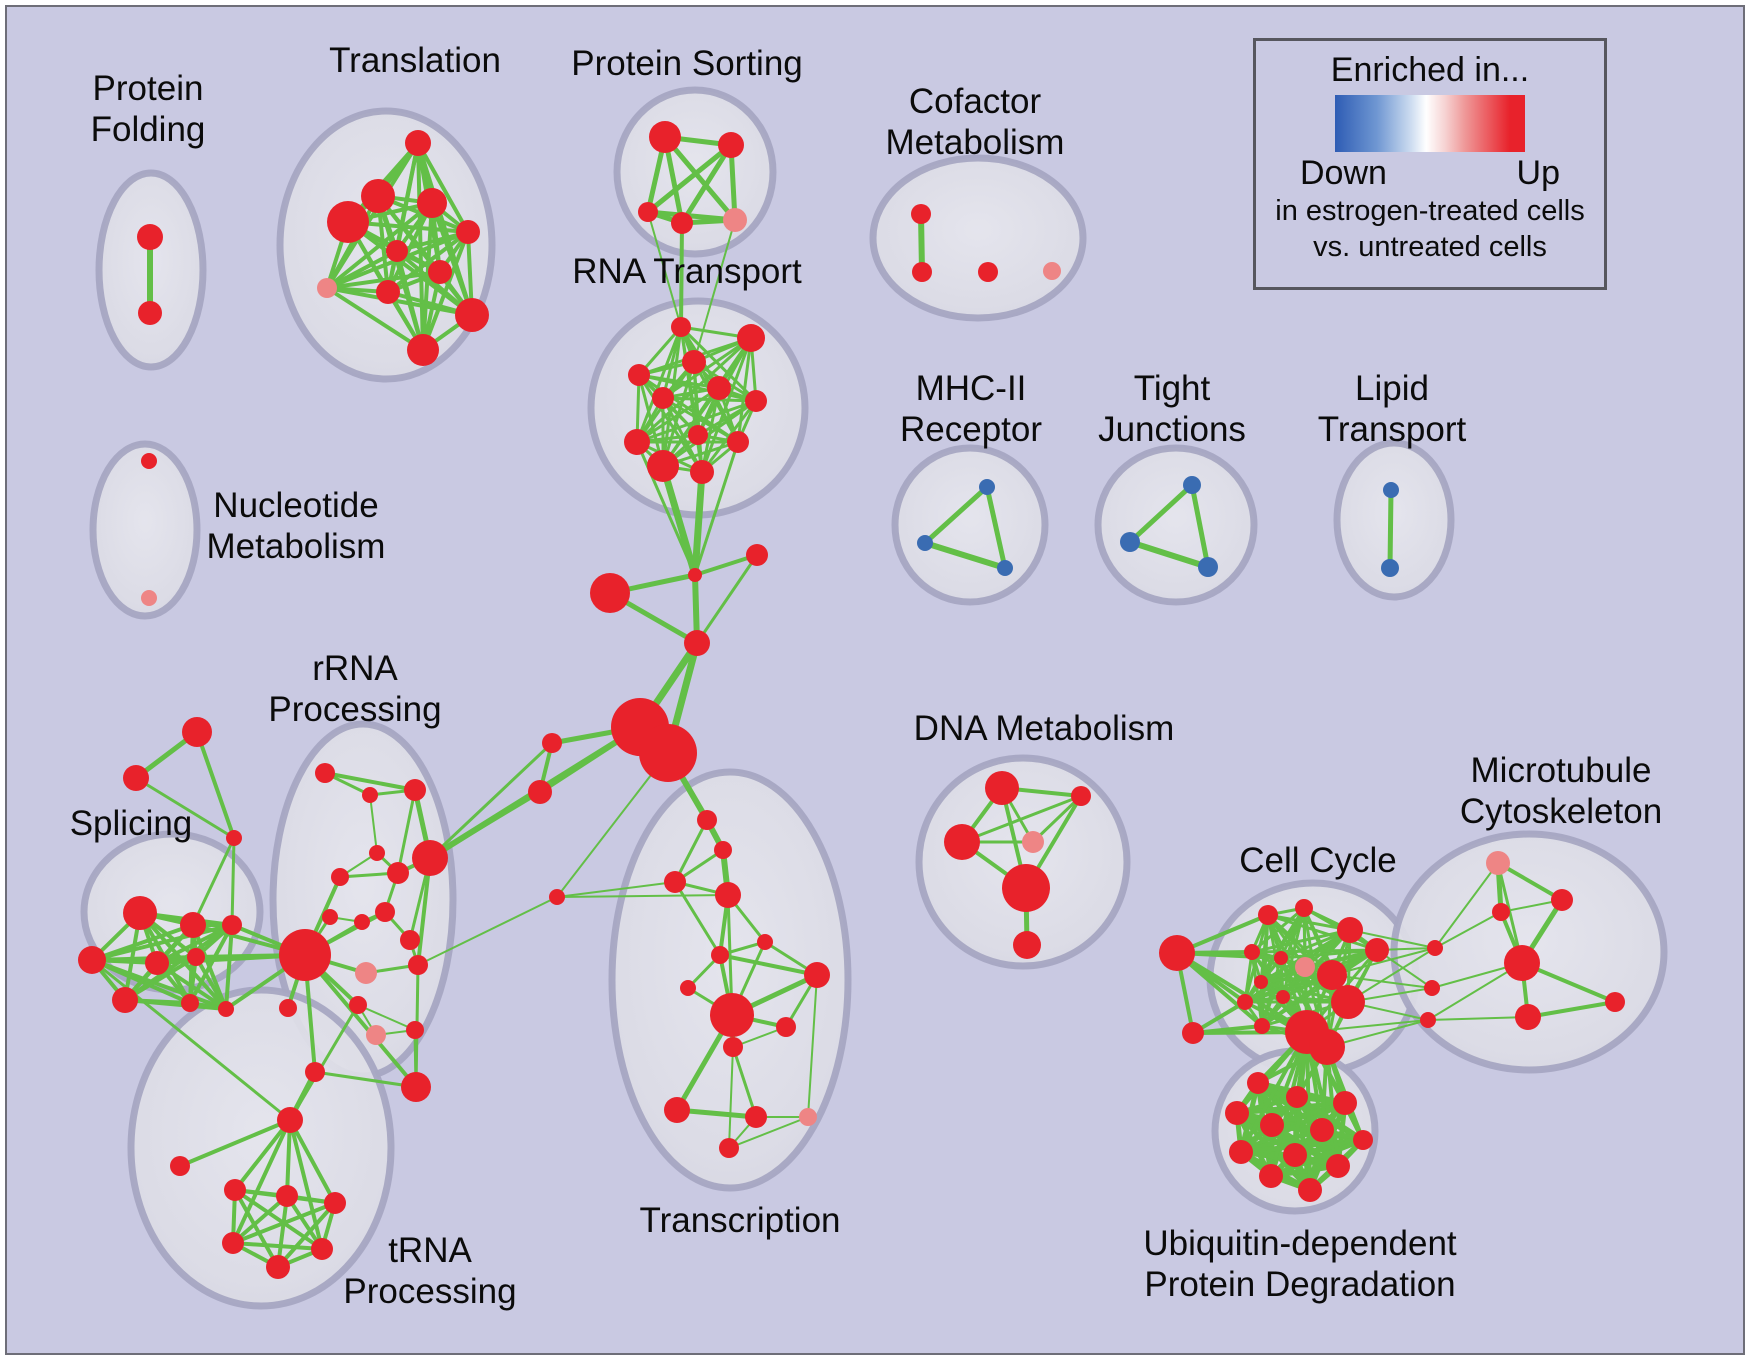 The width and height of the screenshot is (1750, 1360). Describe the element at coordinates (1390, 568) in the screenshot. I see `node-lp2` at that location.